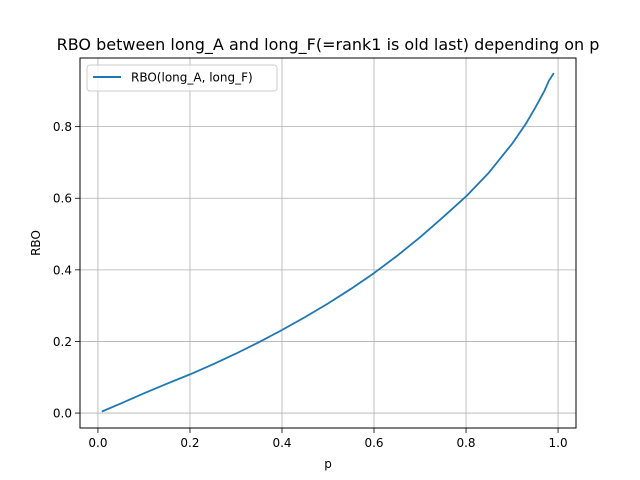 Image resolution: width=640 pixels, height=480 pixels. Describe the element at coordinates (62, 342) in the screenshot. I see `y-tick-label: 0.2` at that location.